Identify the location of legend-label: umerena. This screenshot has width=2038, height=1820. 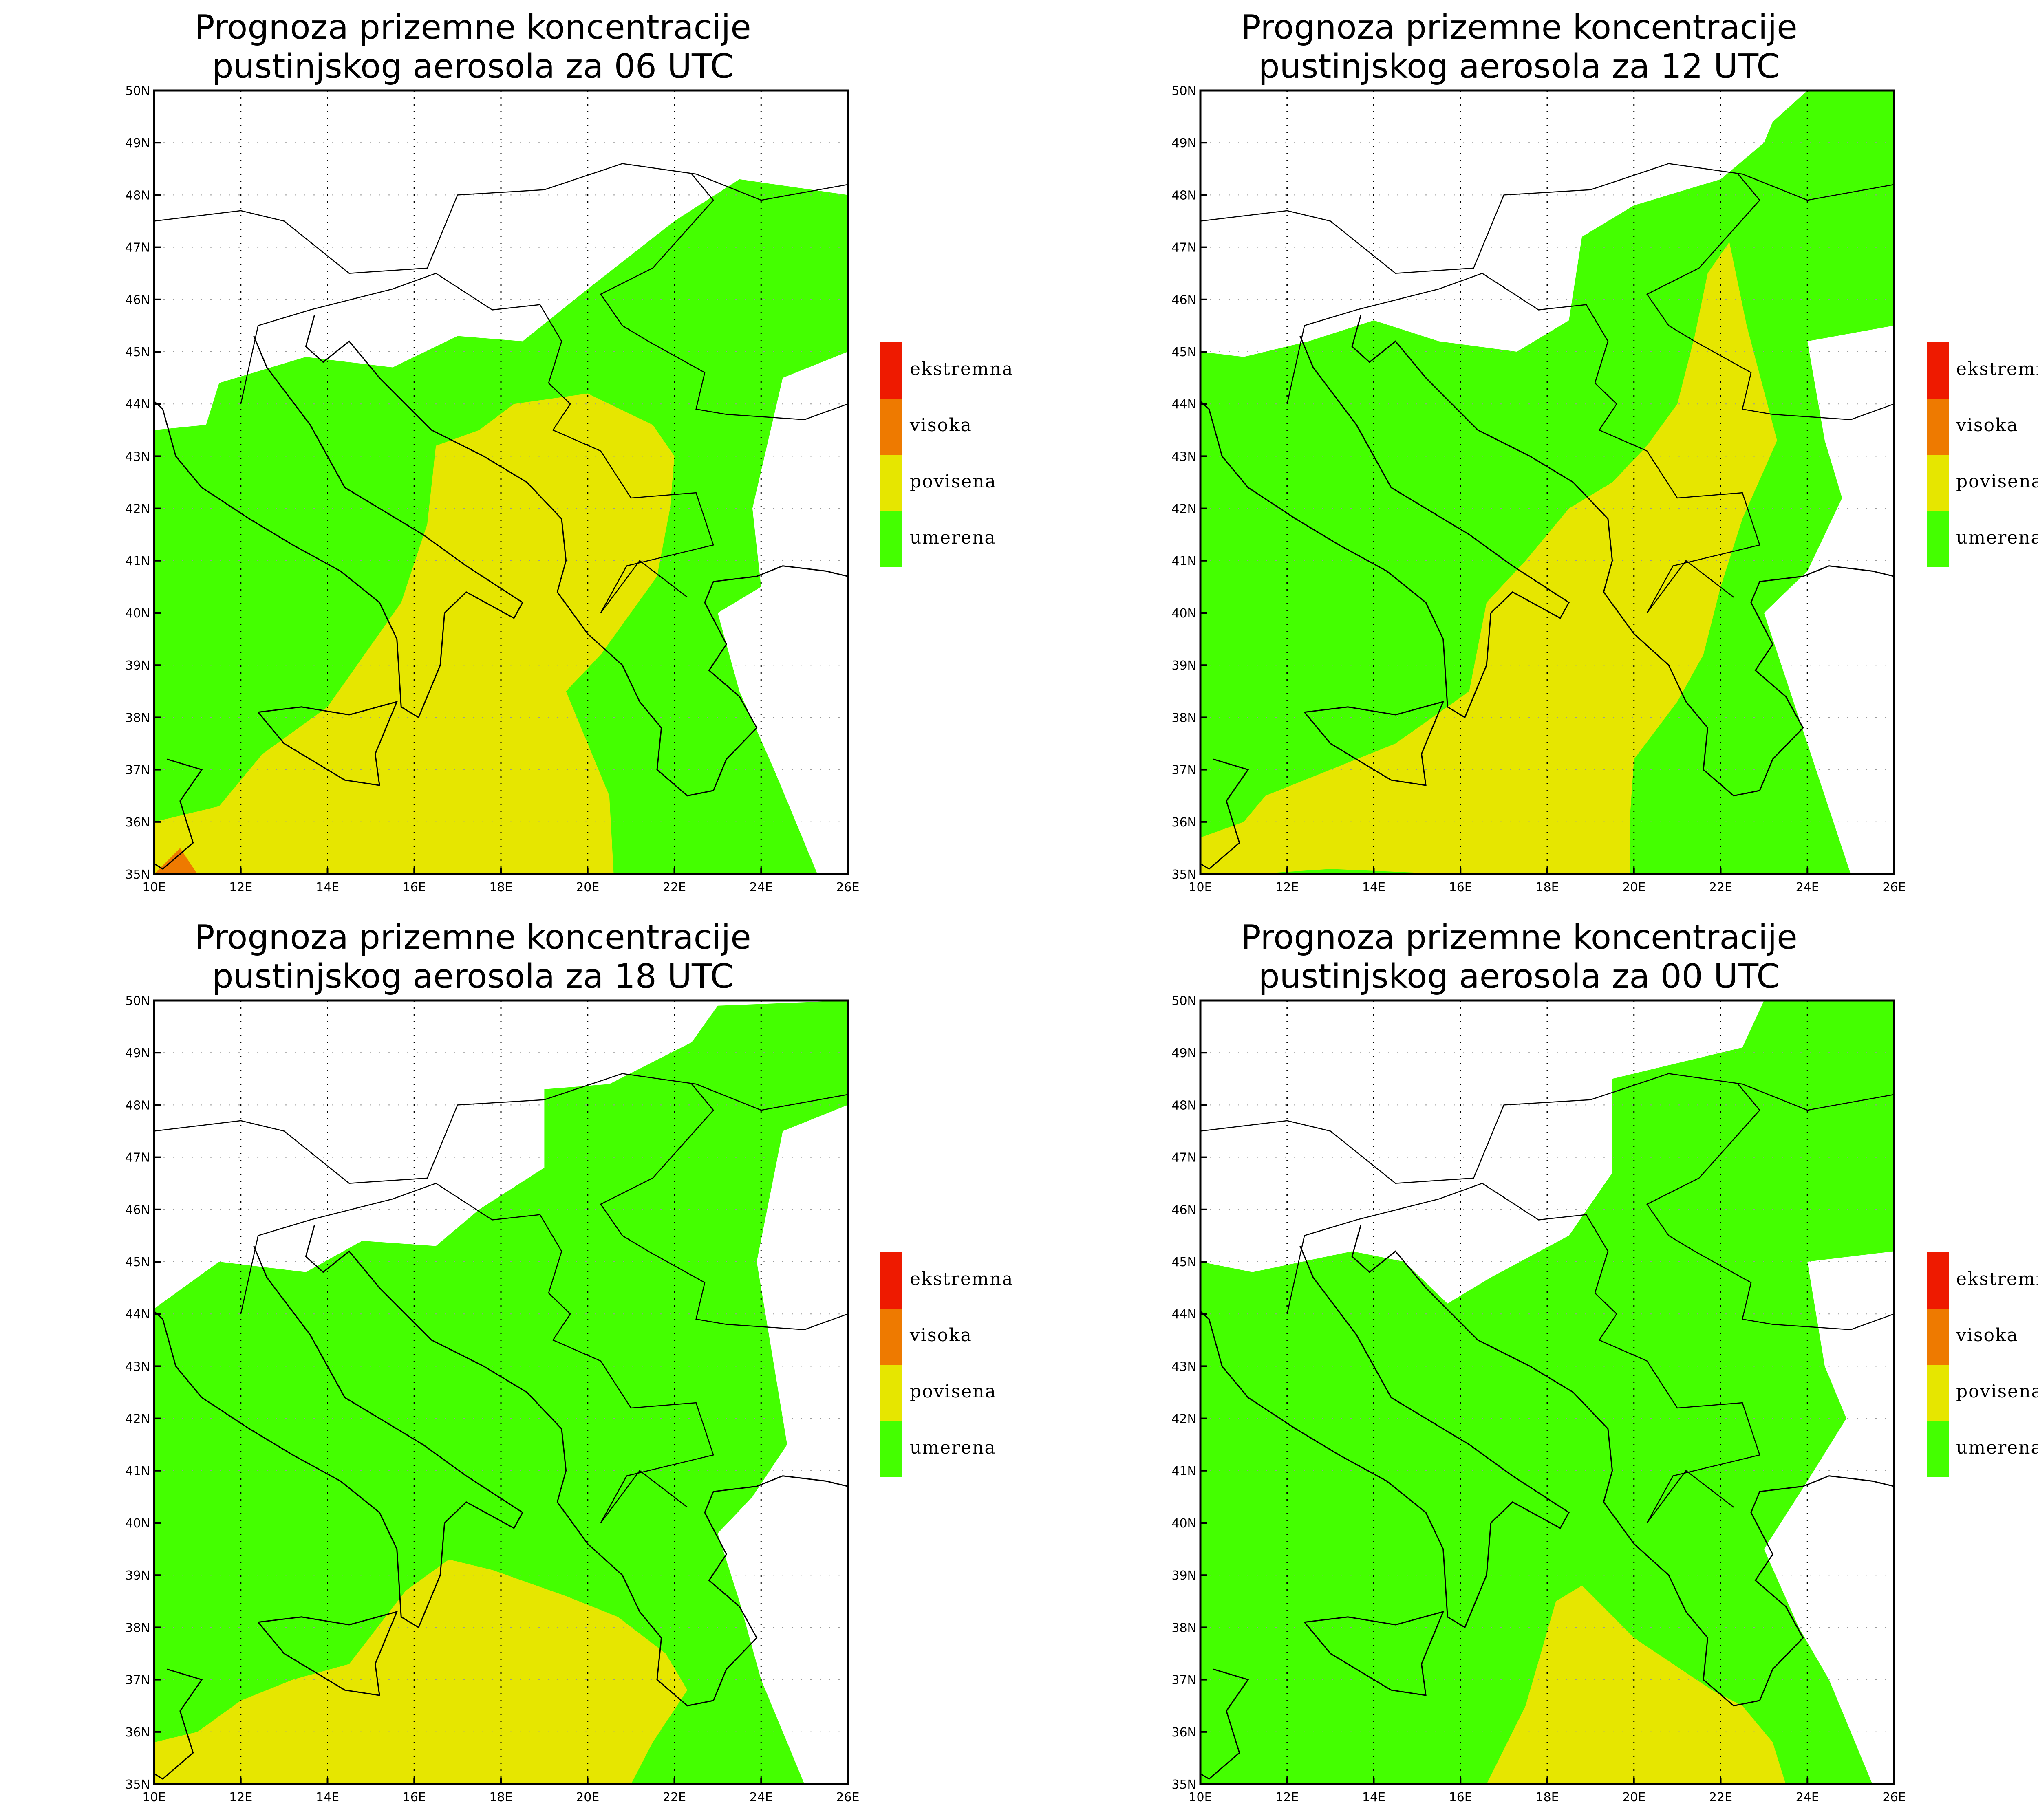
(953, 1448).